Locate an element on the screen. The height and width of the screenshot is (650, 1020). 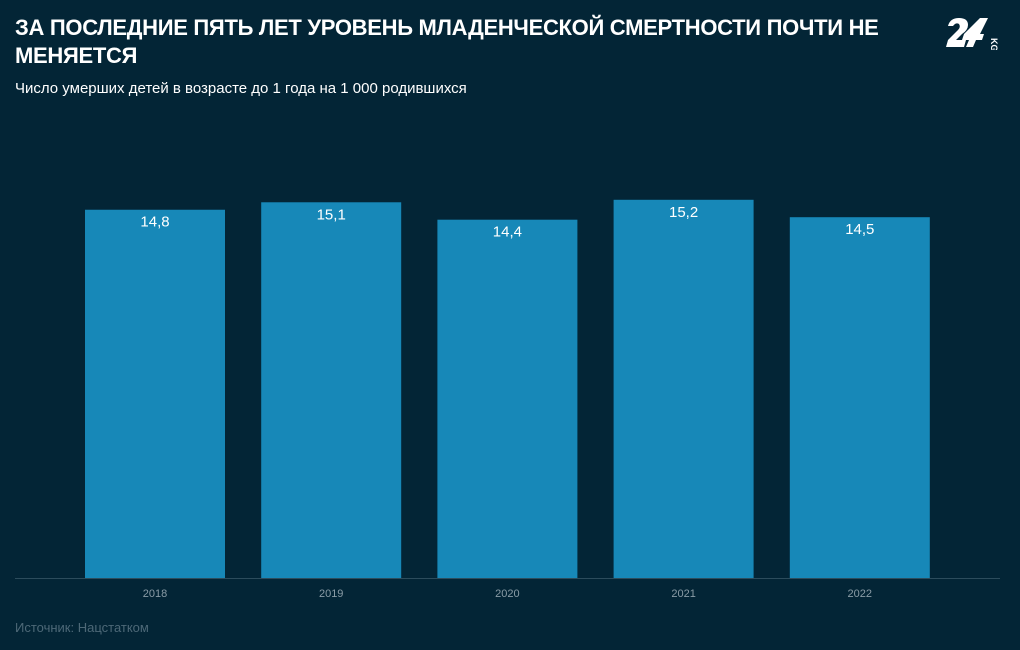
bar-2018 is located at coordinates (155, 393).